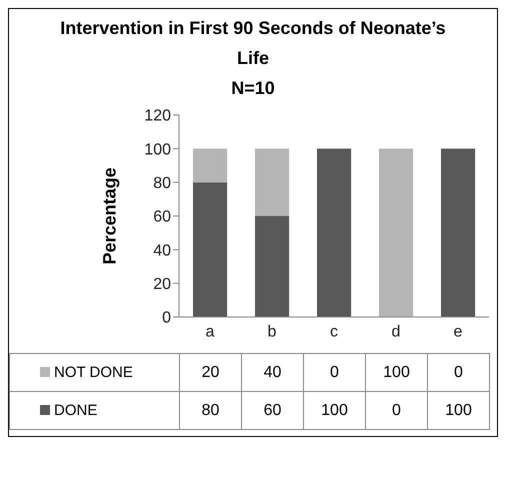  I want to click on legend-label: DONE, so click(75, 410).